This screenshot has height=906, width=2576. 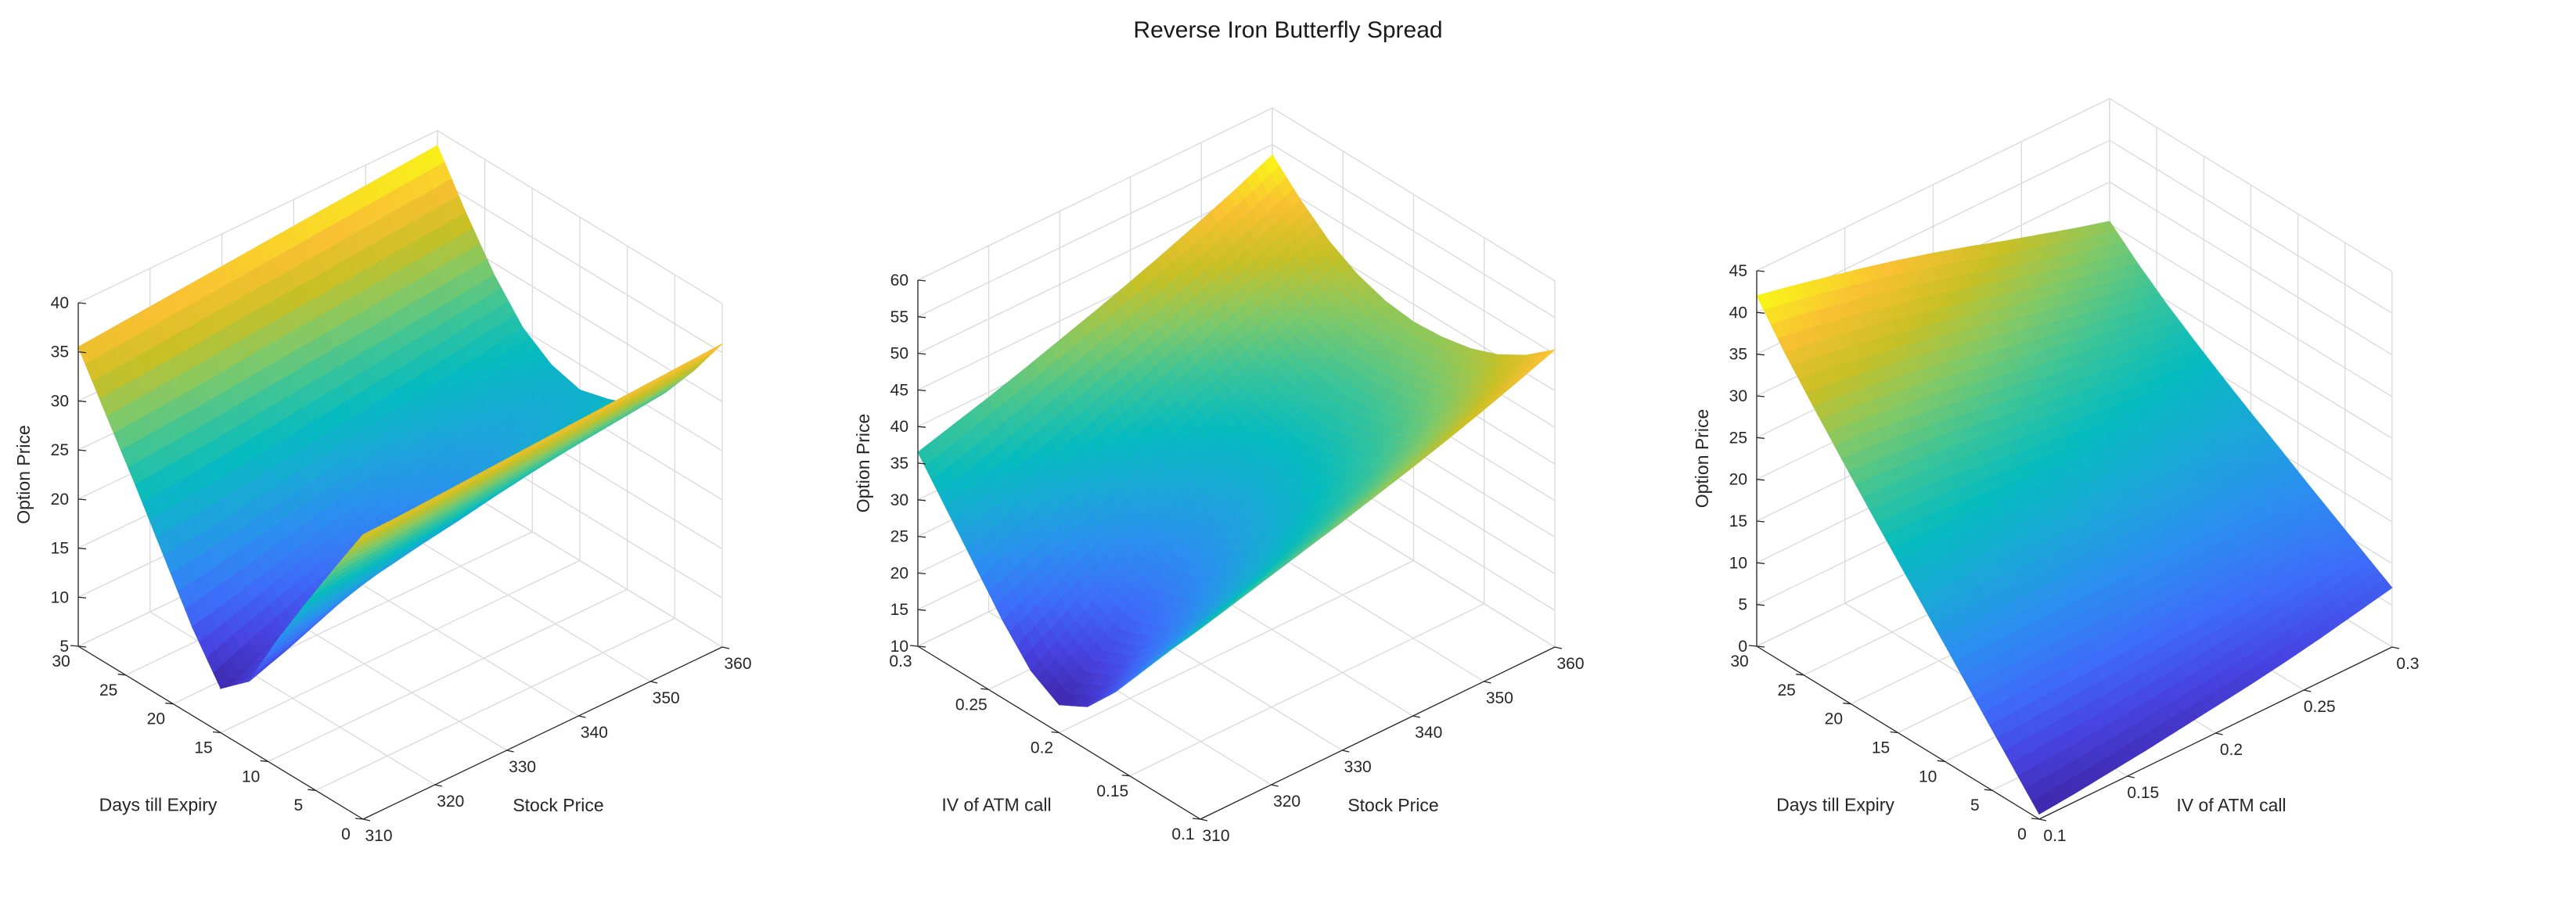 I want to click on z-tick-label: 55, so click(x=899, y=317).